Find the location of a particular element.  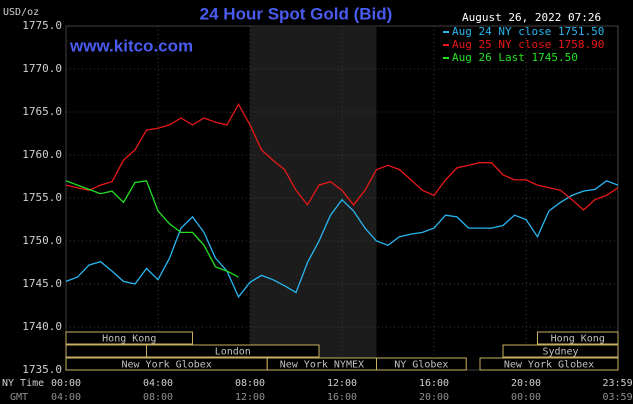

watermark: www.kitco.com is located at coordinates (131, 45).